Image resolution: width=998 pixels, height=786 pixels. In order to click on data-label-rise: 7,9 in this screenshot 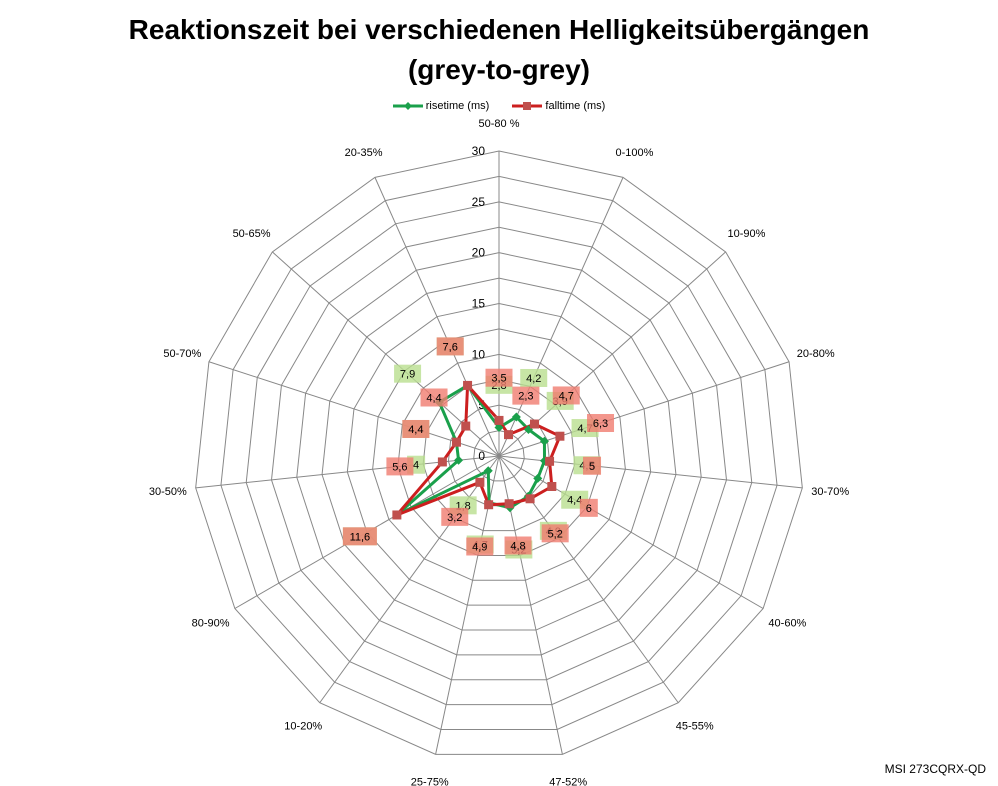, I will do `click(407, 375)`.